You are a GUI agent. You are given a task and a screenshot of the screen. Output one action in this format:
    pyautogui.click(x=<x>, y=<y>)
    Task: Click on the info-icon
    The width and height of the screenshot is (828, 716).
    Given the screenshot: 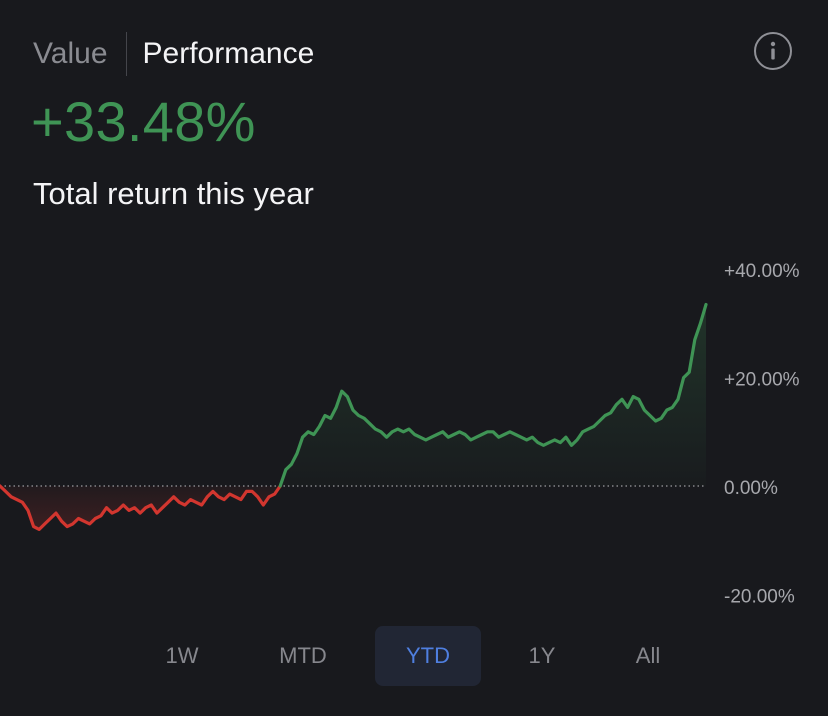 What is the action you would take?
    pyautogui.click(x=773, y=50)
    